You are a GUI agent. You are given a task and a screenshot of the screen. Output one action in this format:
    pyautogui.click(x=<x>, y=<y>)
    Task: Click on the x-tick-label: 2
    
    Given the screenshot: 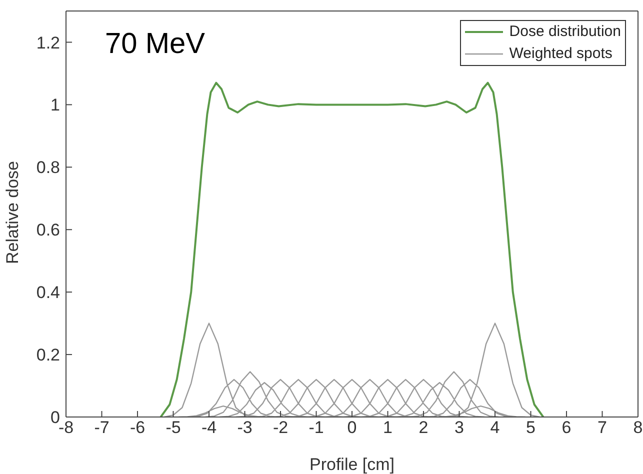 What is the action you would take?
    pyautogui.click(x=423, y=428)
    